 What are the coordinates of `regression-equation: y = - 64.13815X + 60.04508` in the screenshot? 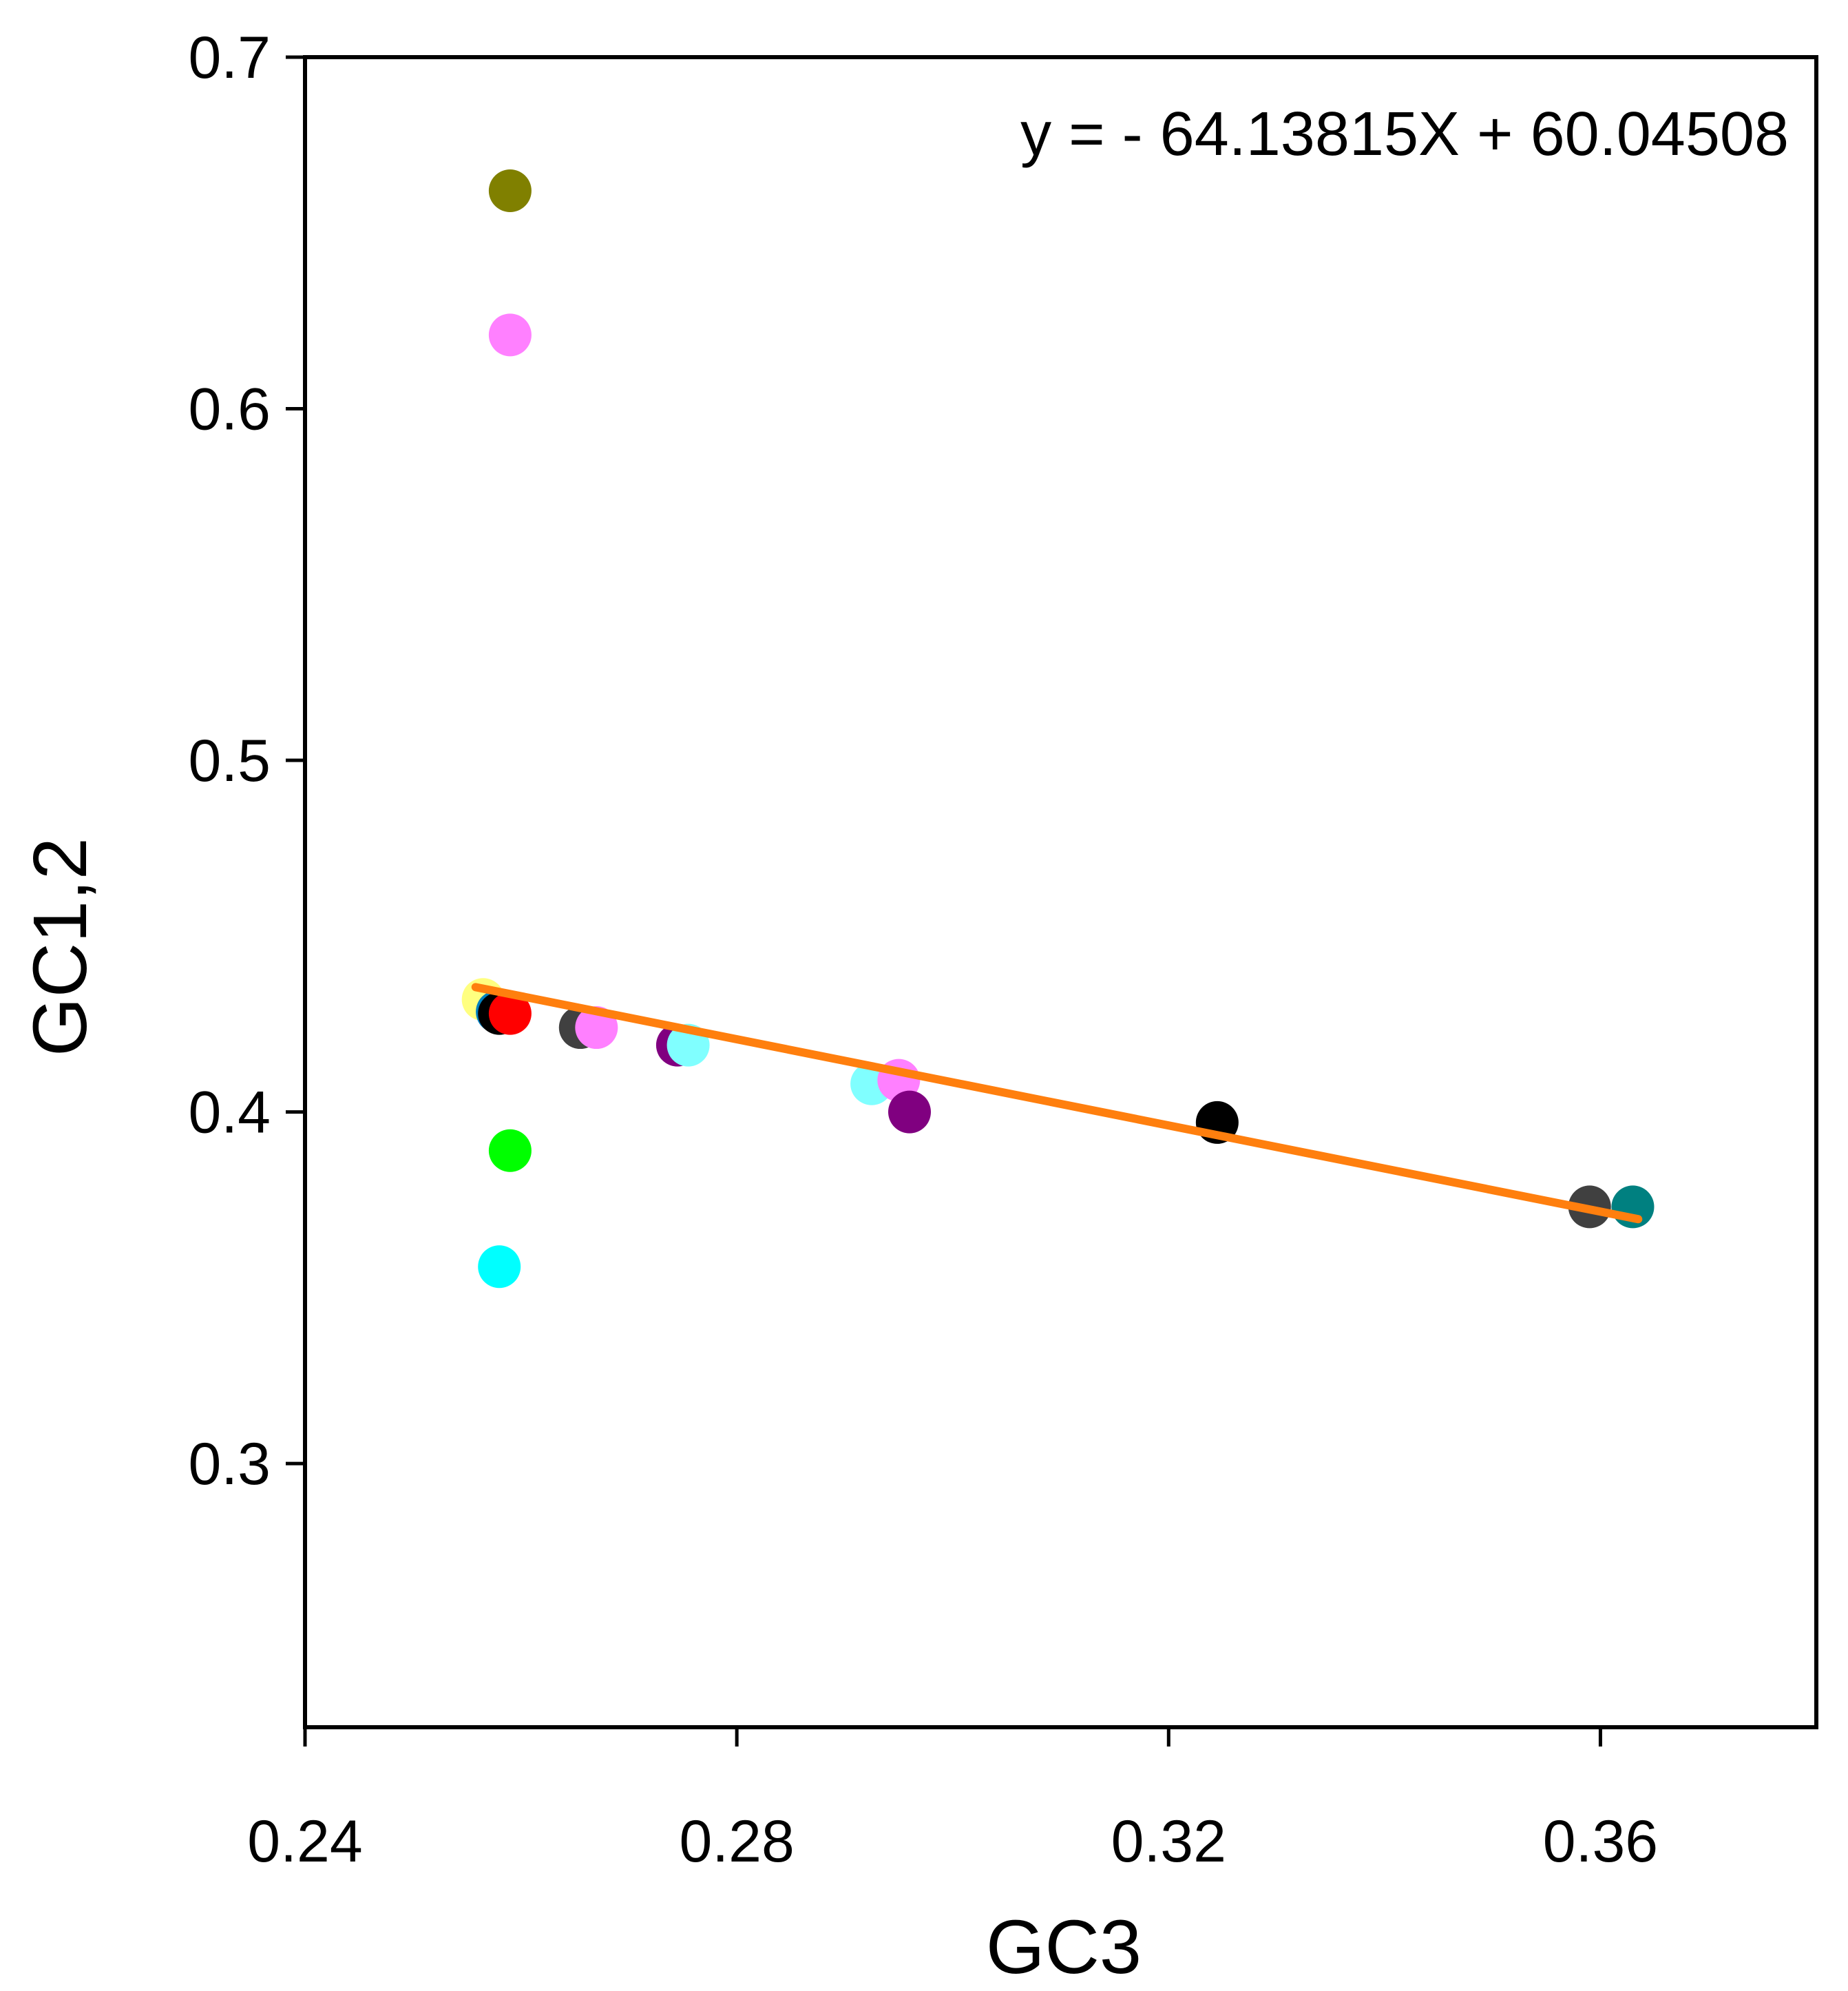 It's located at (1404, 134).